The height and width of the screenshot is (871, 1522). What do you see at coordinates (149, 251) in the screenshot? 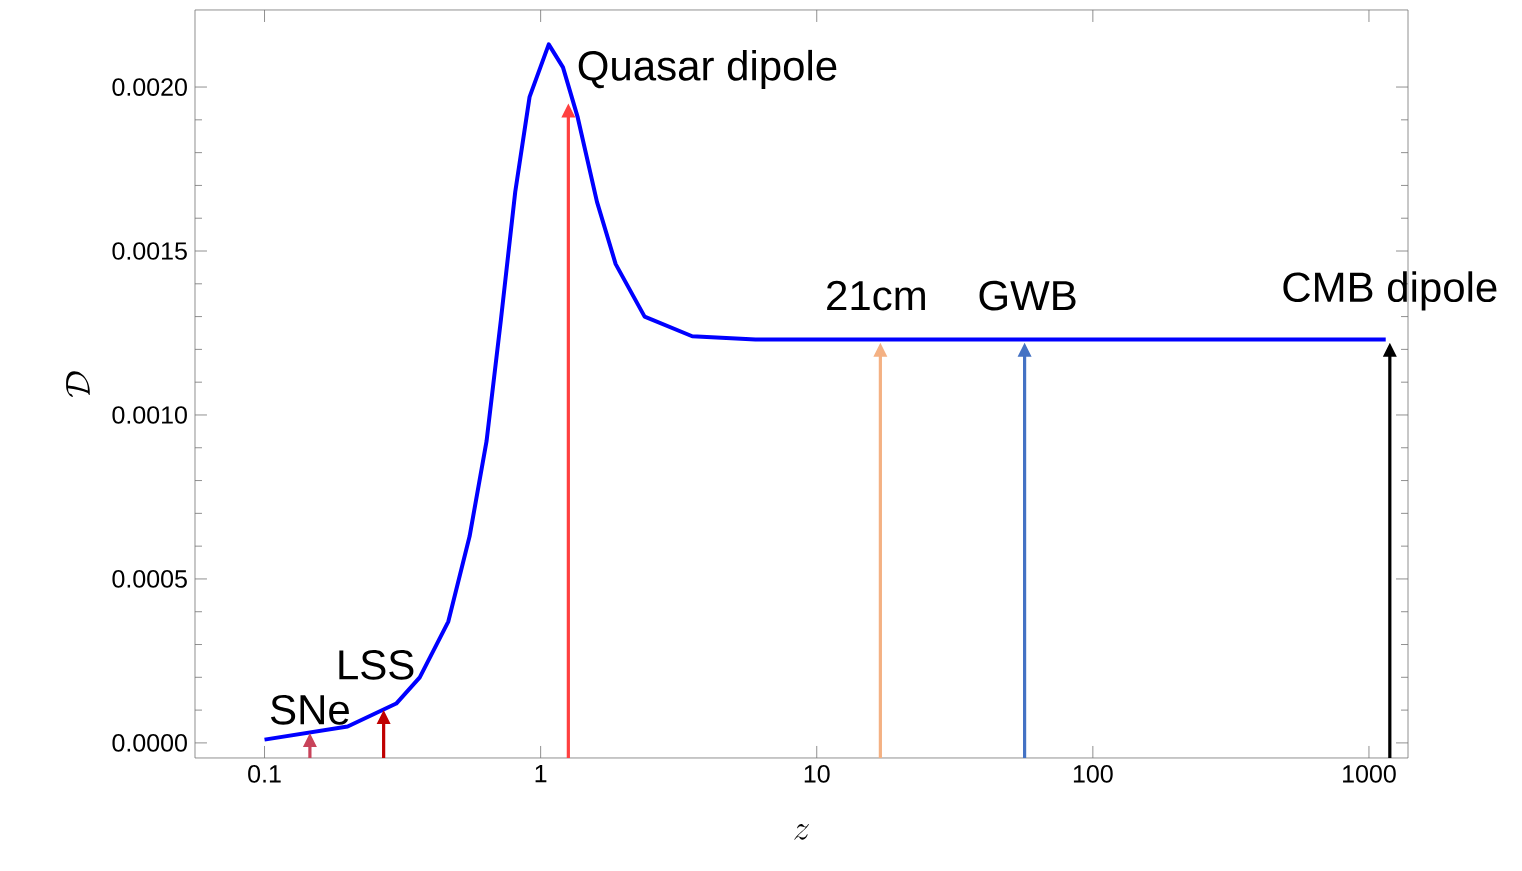
I see `y-tick-label: 0.0015` at bounding box center [149, 251].